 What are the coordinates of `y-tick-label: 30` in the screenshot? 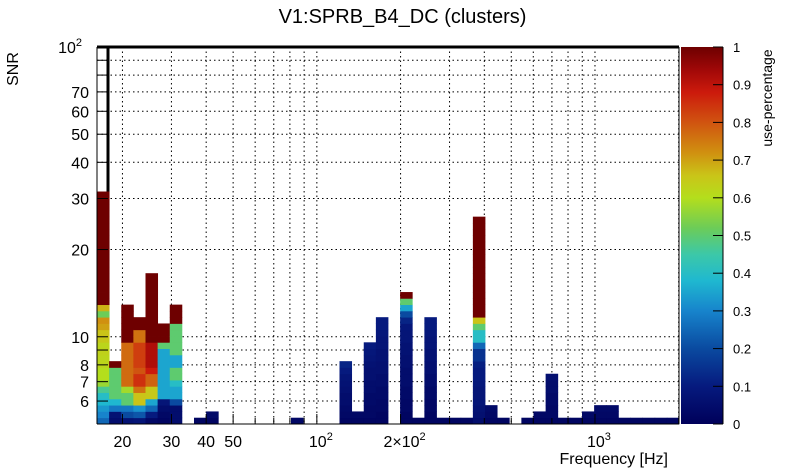 It's located at (80, 200).